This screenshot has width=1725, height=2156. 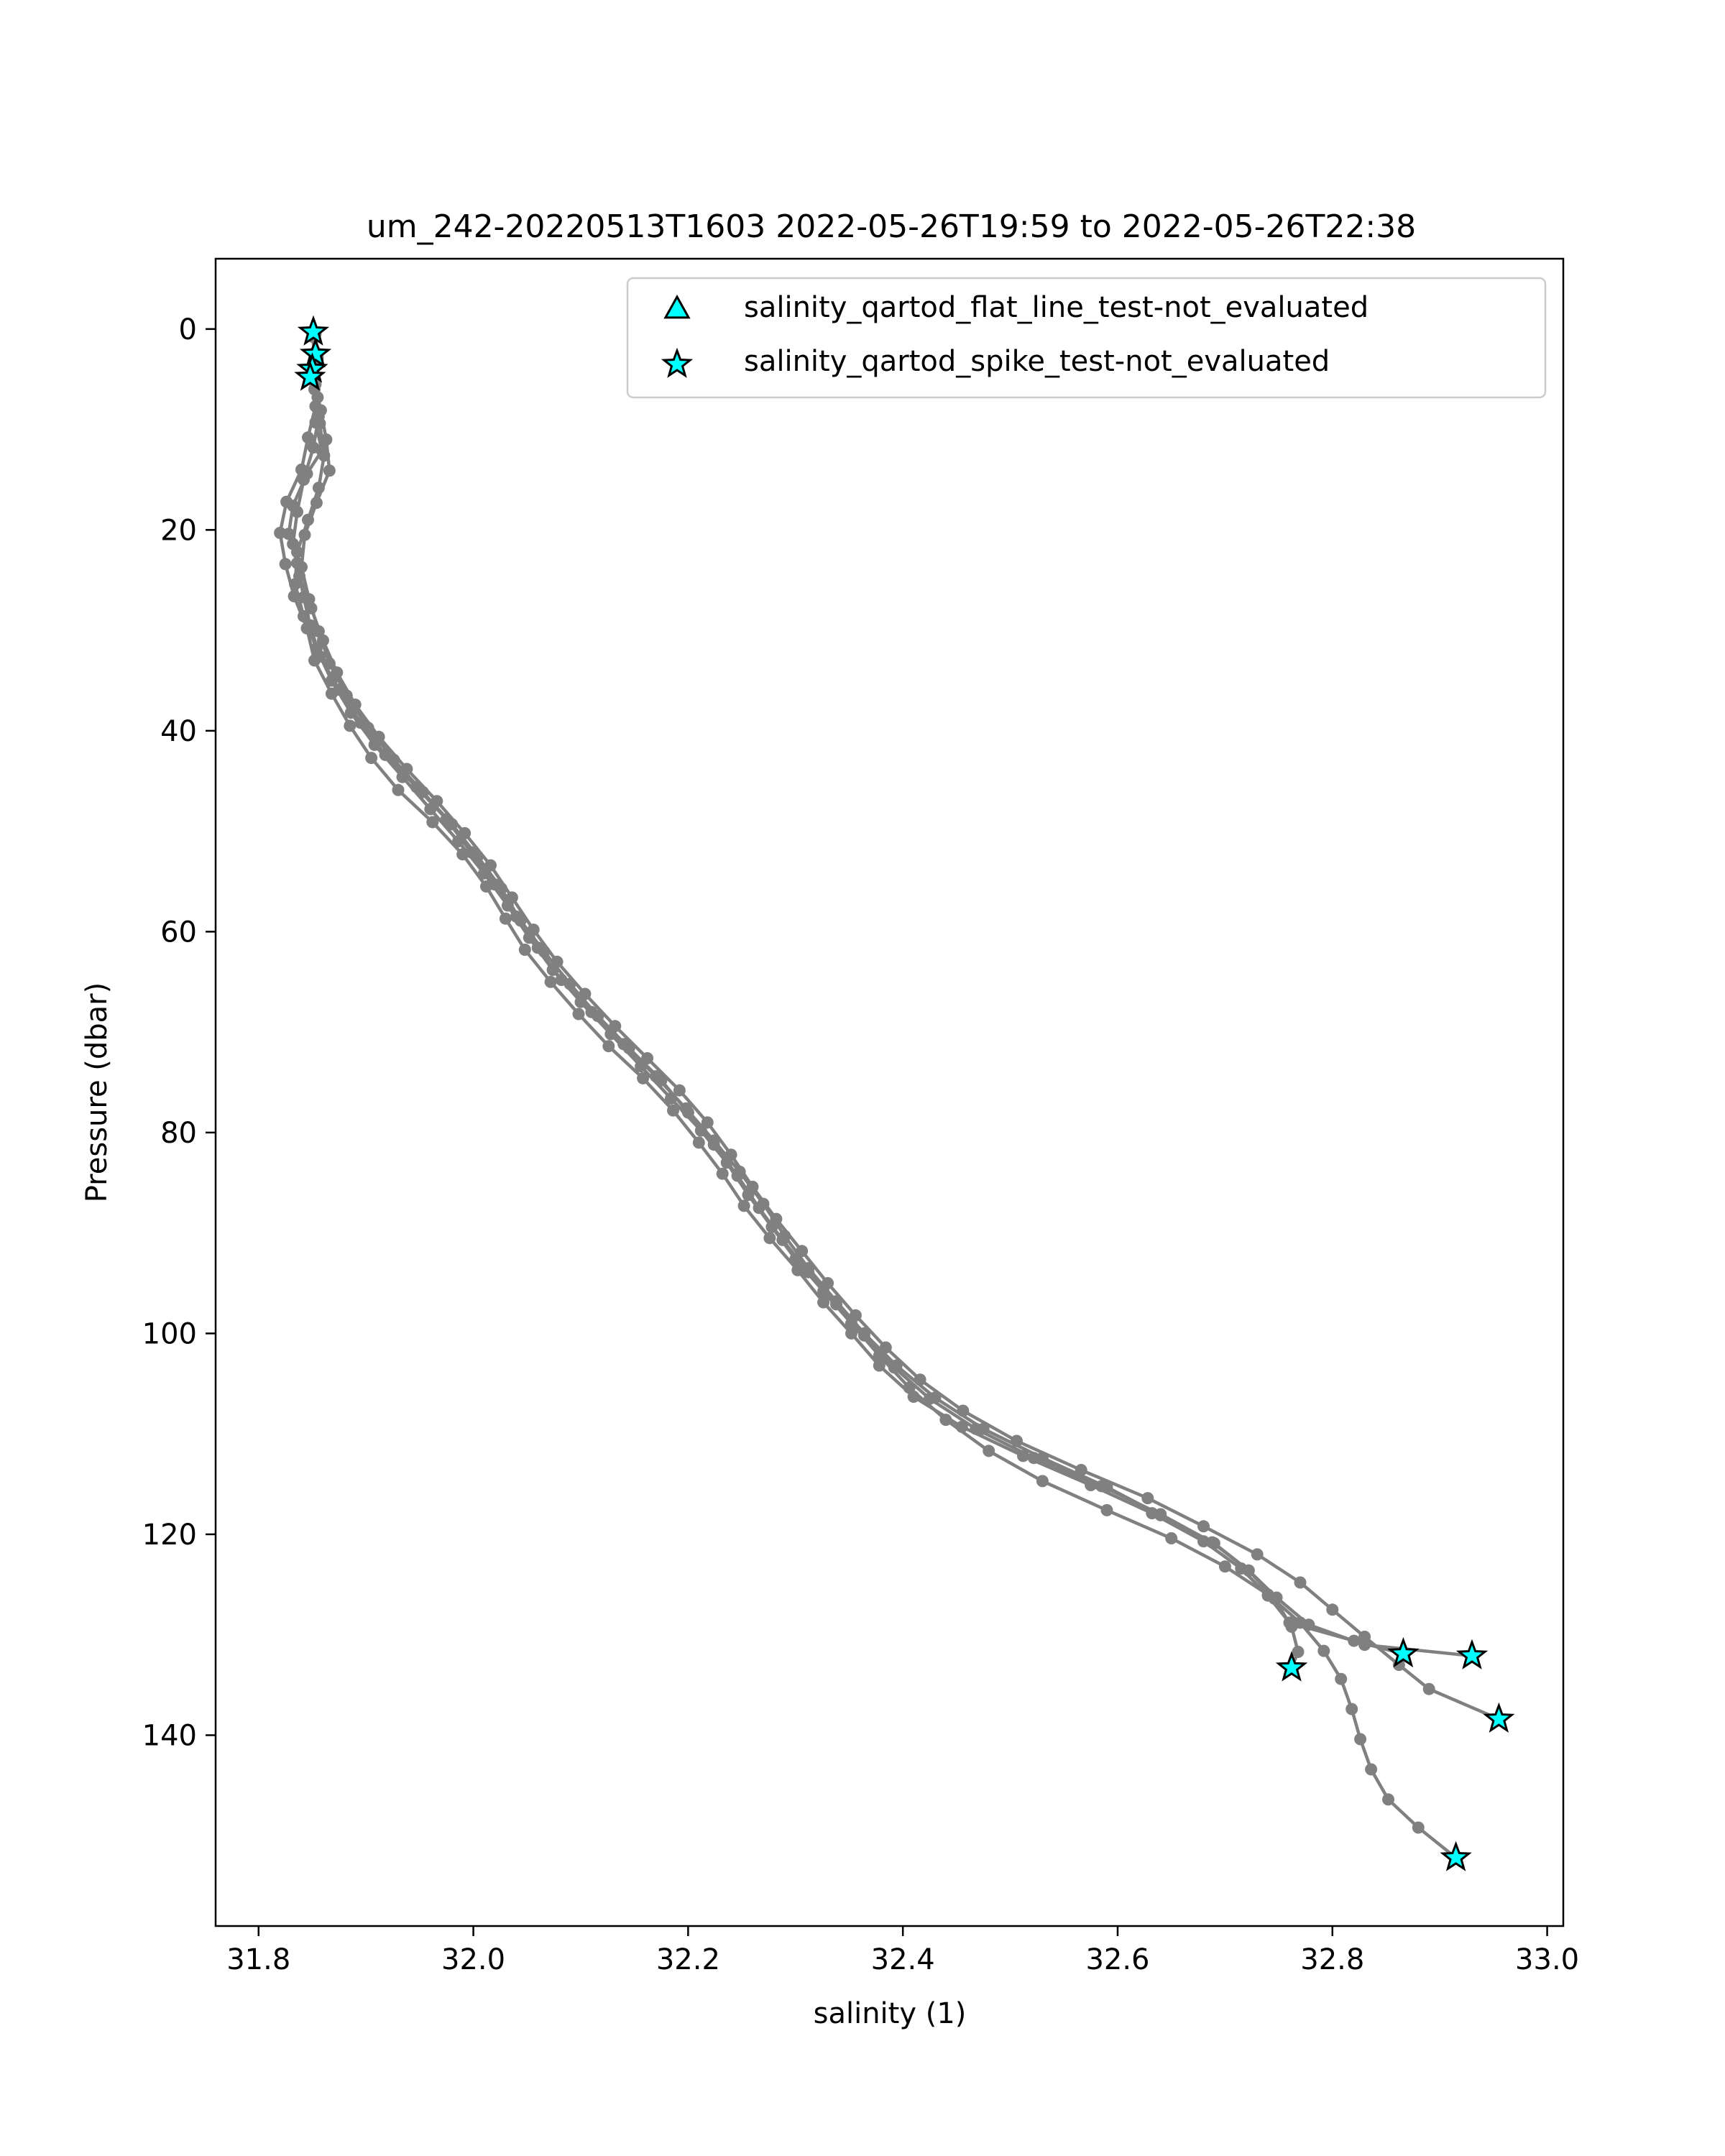 What do you see at coordinates (688, 1959) in the screenshot?
I see `x-tick-label: 32.2` at bounding box center [688, 1959].